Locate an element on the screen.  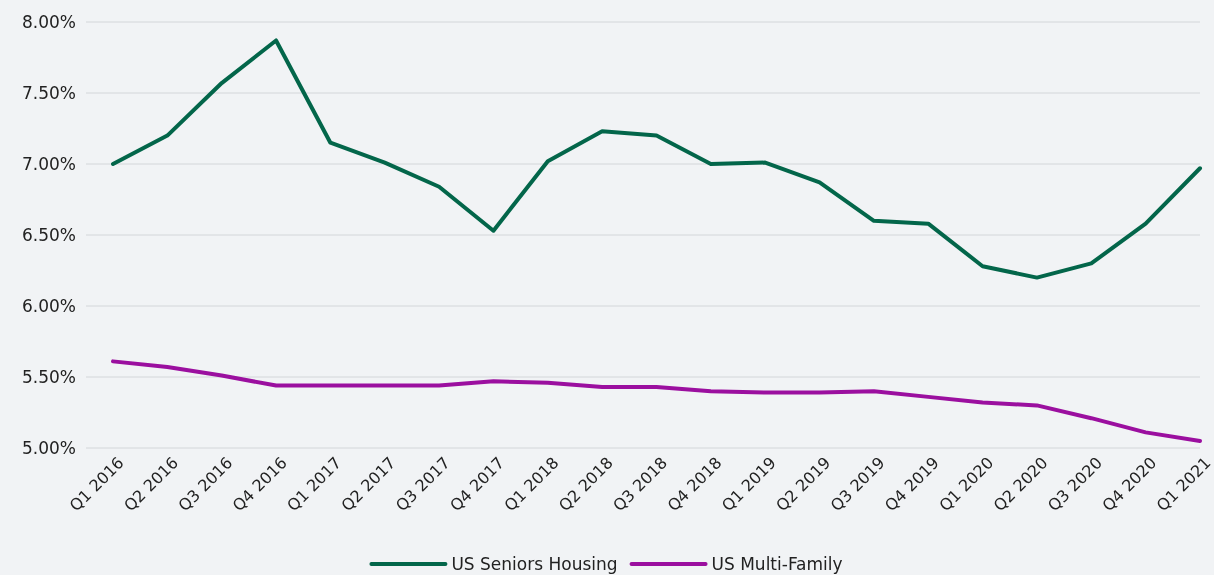
legend-label: US Multi-Family is located at coordinates (777, 564).